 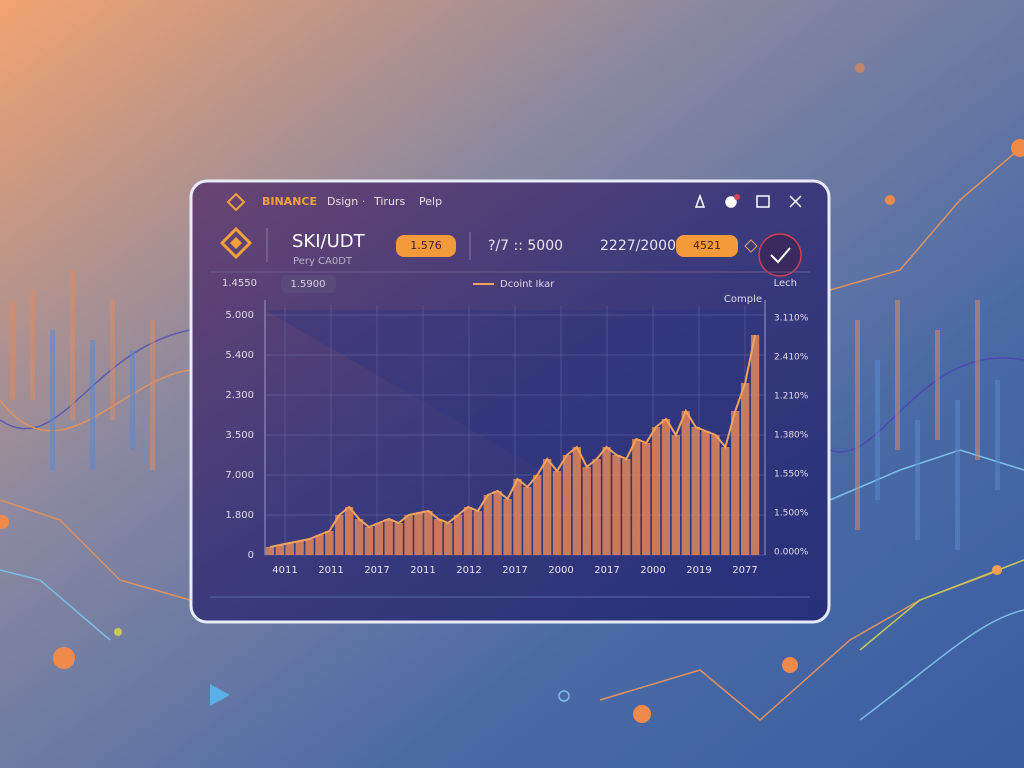 What do you see at coordinates (323, 261) in the screenshot?
I see `pair-sub: Pery CA0DT` at bounding box center [323, 261].